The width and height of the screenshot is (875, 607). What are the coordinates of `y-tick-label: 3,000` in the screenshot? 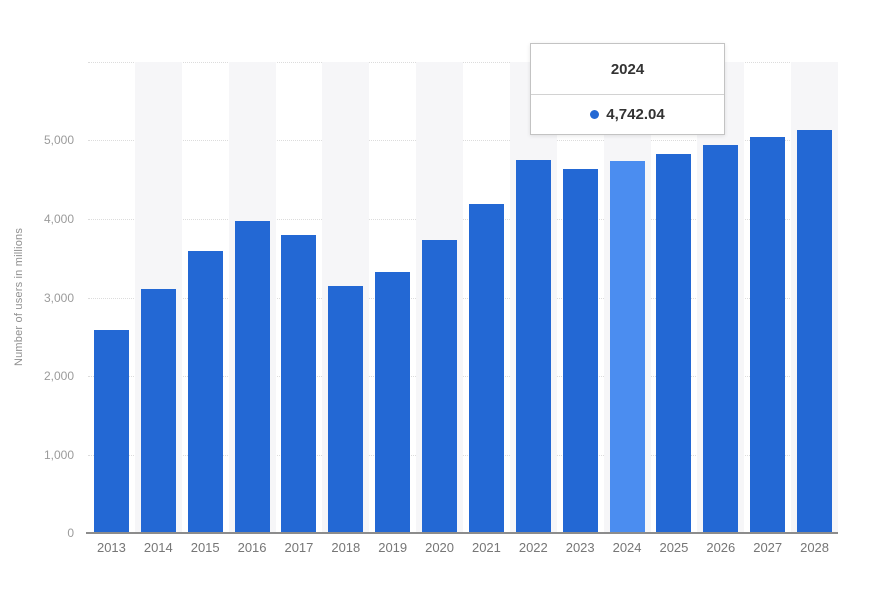 It's located at (58, 297).